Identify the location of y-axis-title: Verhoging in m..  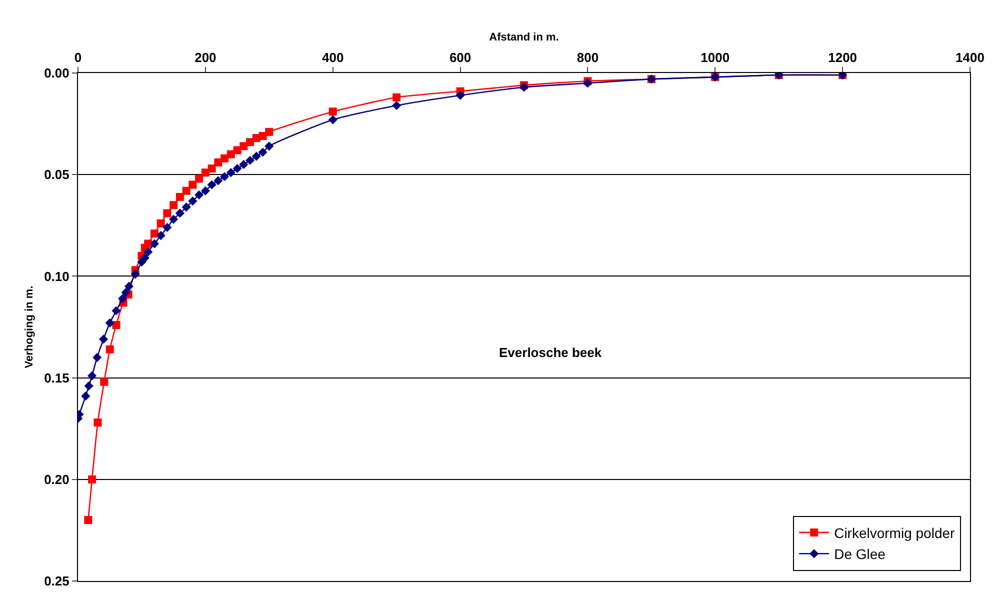
(30, 327).